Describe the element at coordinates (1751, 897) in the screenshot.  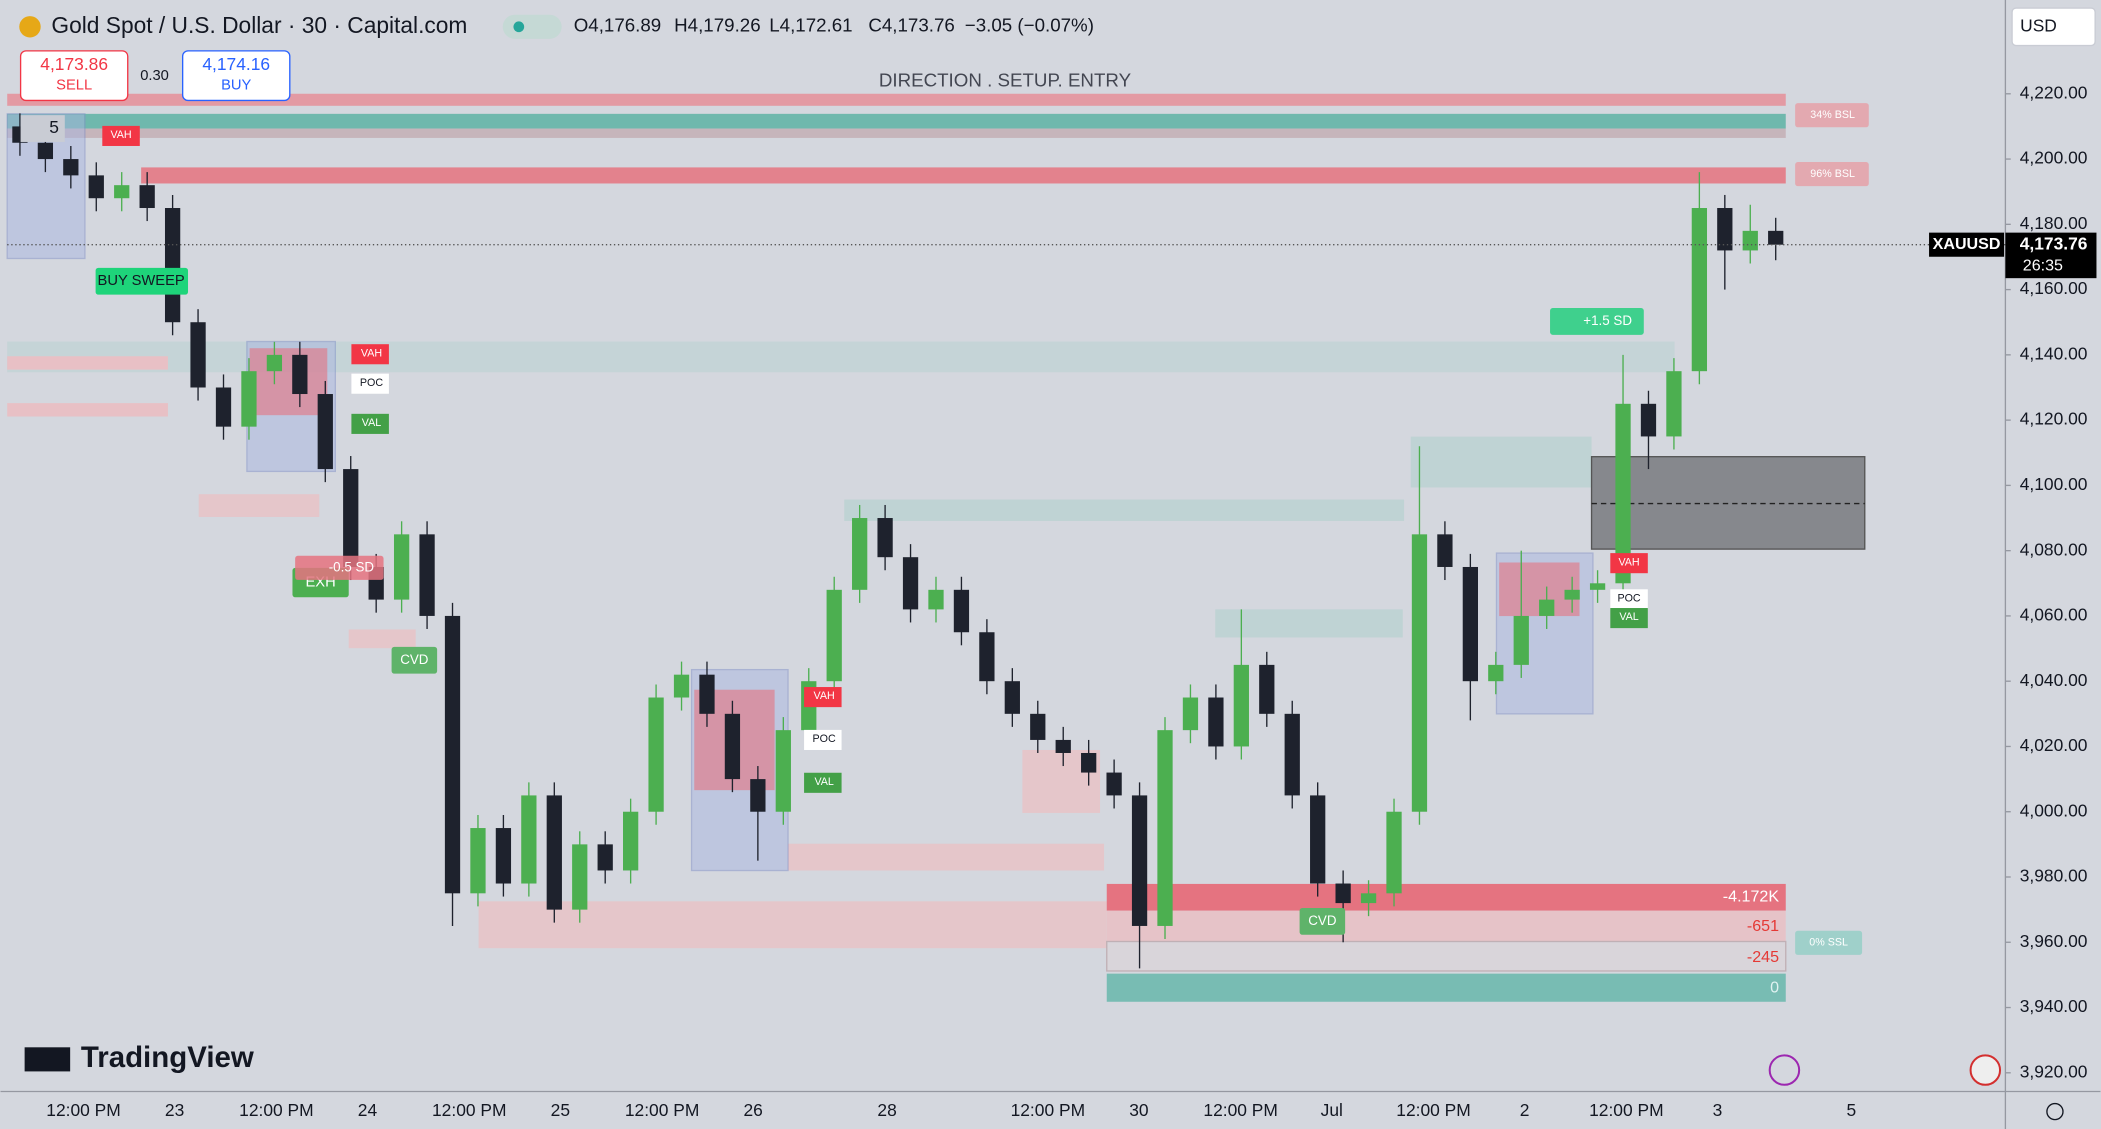
I see `delta-label: -4.172K` at that location.